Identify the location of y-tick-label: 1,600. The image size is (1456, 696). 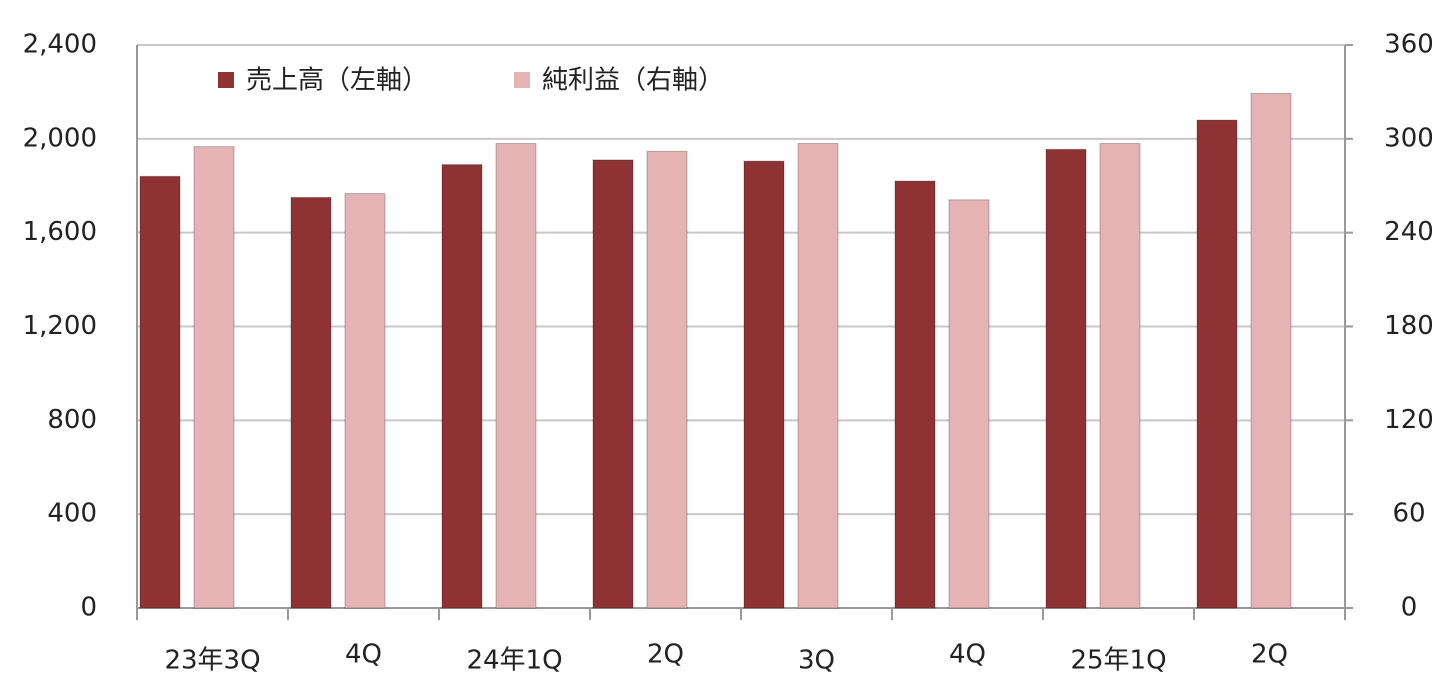
(60, 232).